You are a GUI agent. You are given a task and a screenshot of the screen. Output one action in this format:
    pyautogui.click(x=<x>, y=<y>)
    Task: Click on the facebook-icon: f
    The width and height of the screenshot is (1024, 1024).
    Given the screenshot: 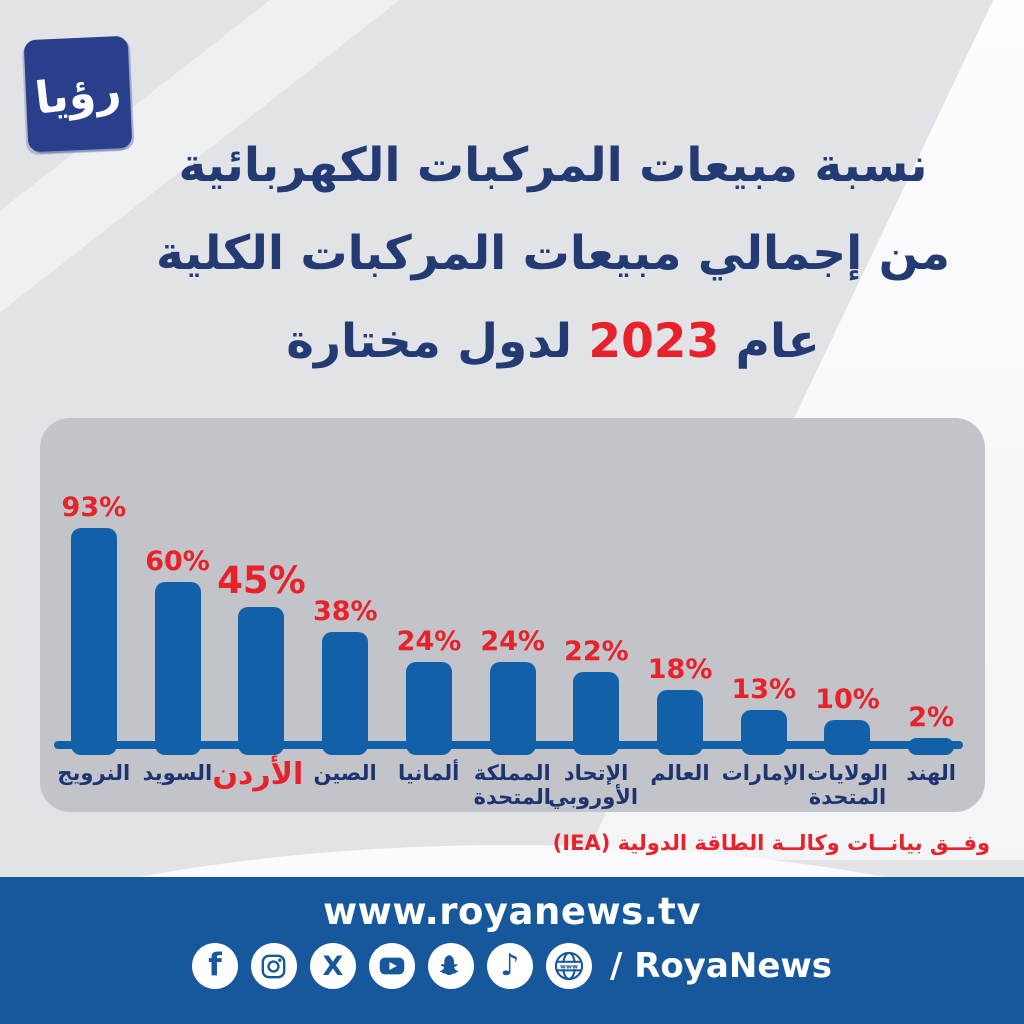 What is the action you would take?
    pyautogui.click(x=214, y=966)
    